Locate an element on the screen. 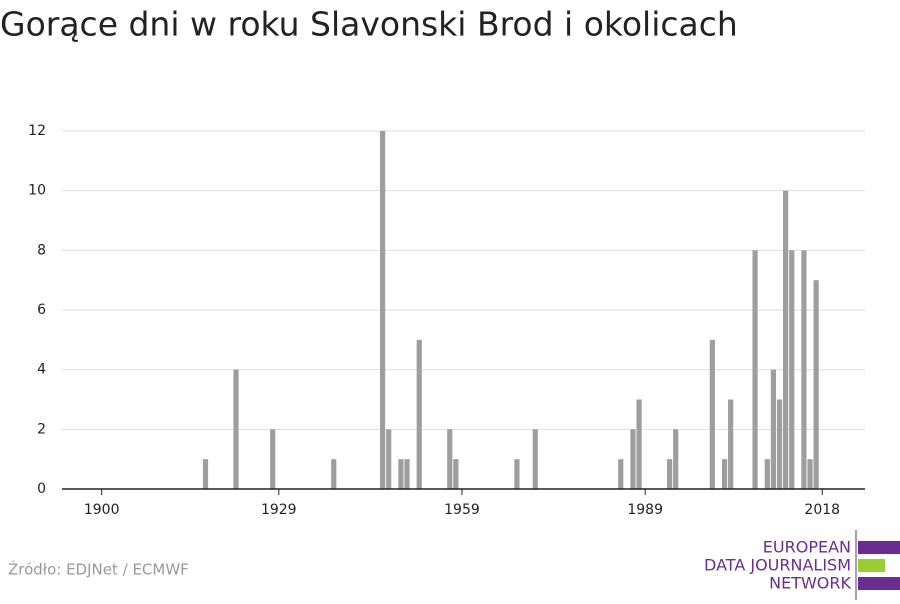 The image size is (900, 604). logo-text: EUROPEAN is located at coordinates (807, 547).